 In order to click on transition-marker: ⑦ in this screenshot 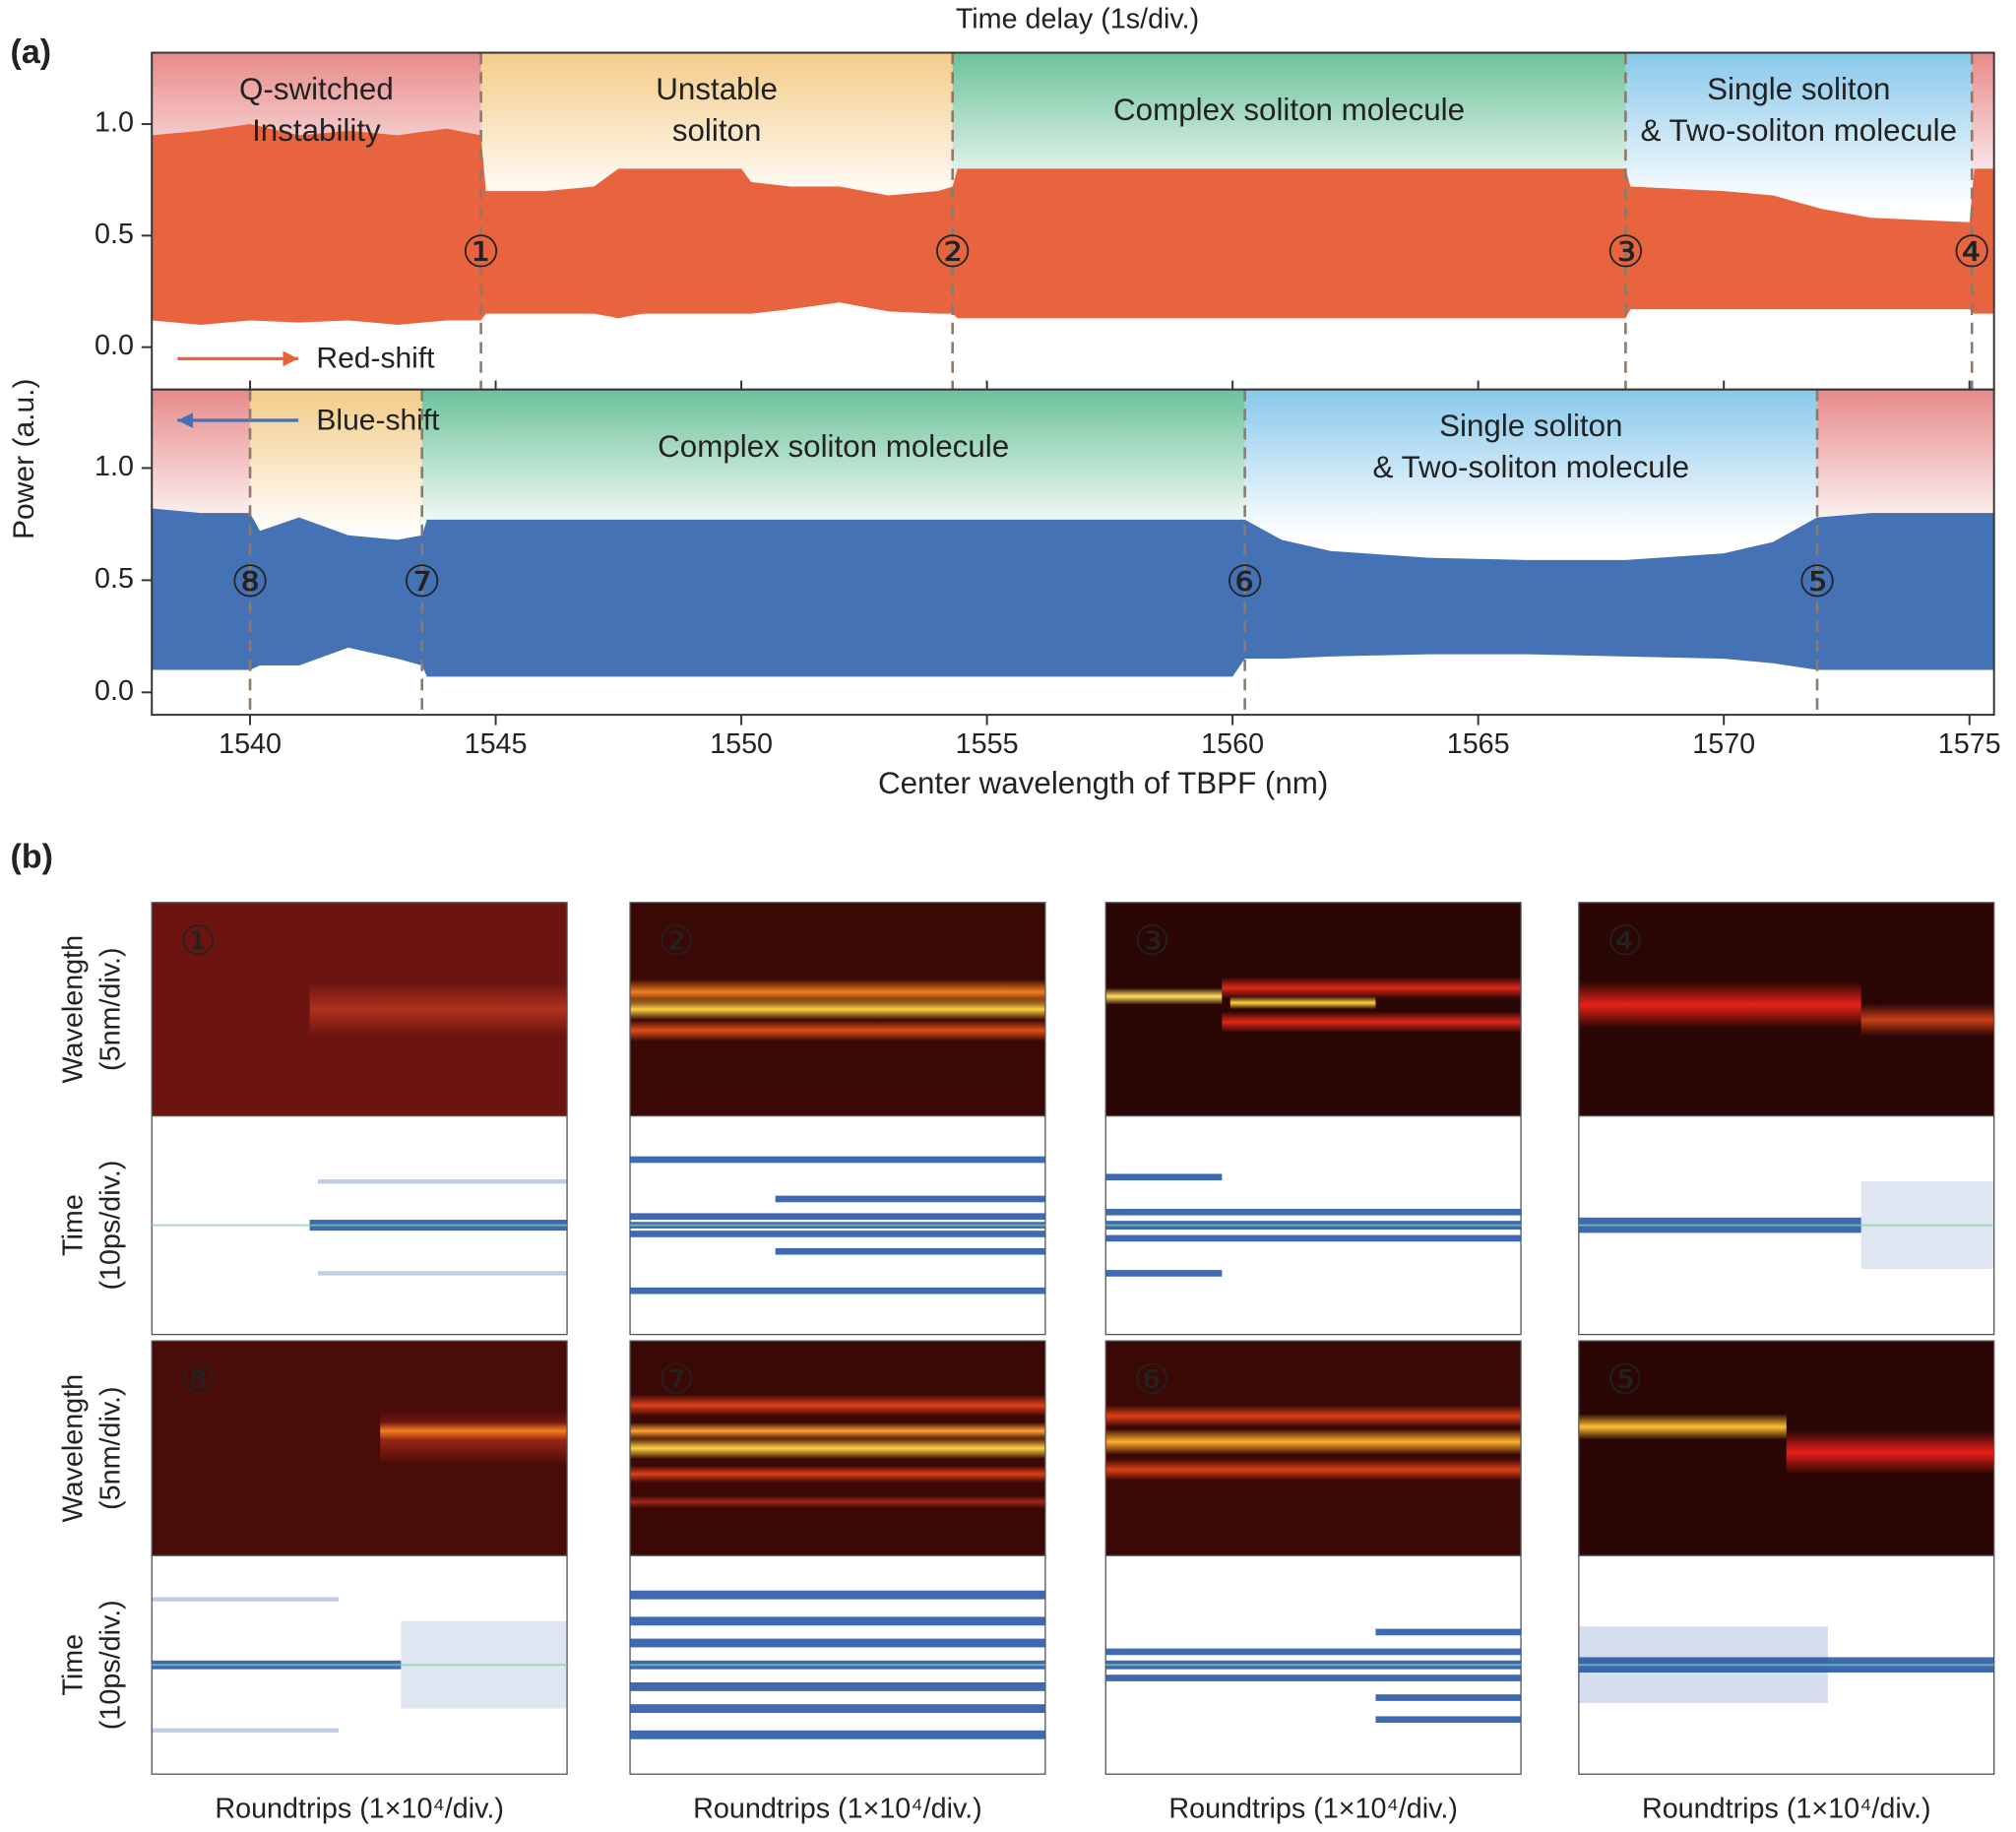, I will do `click(422, 582)`.